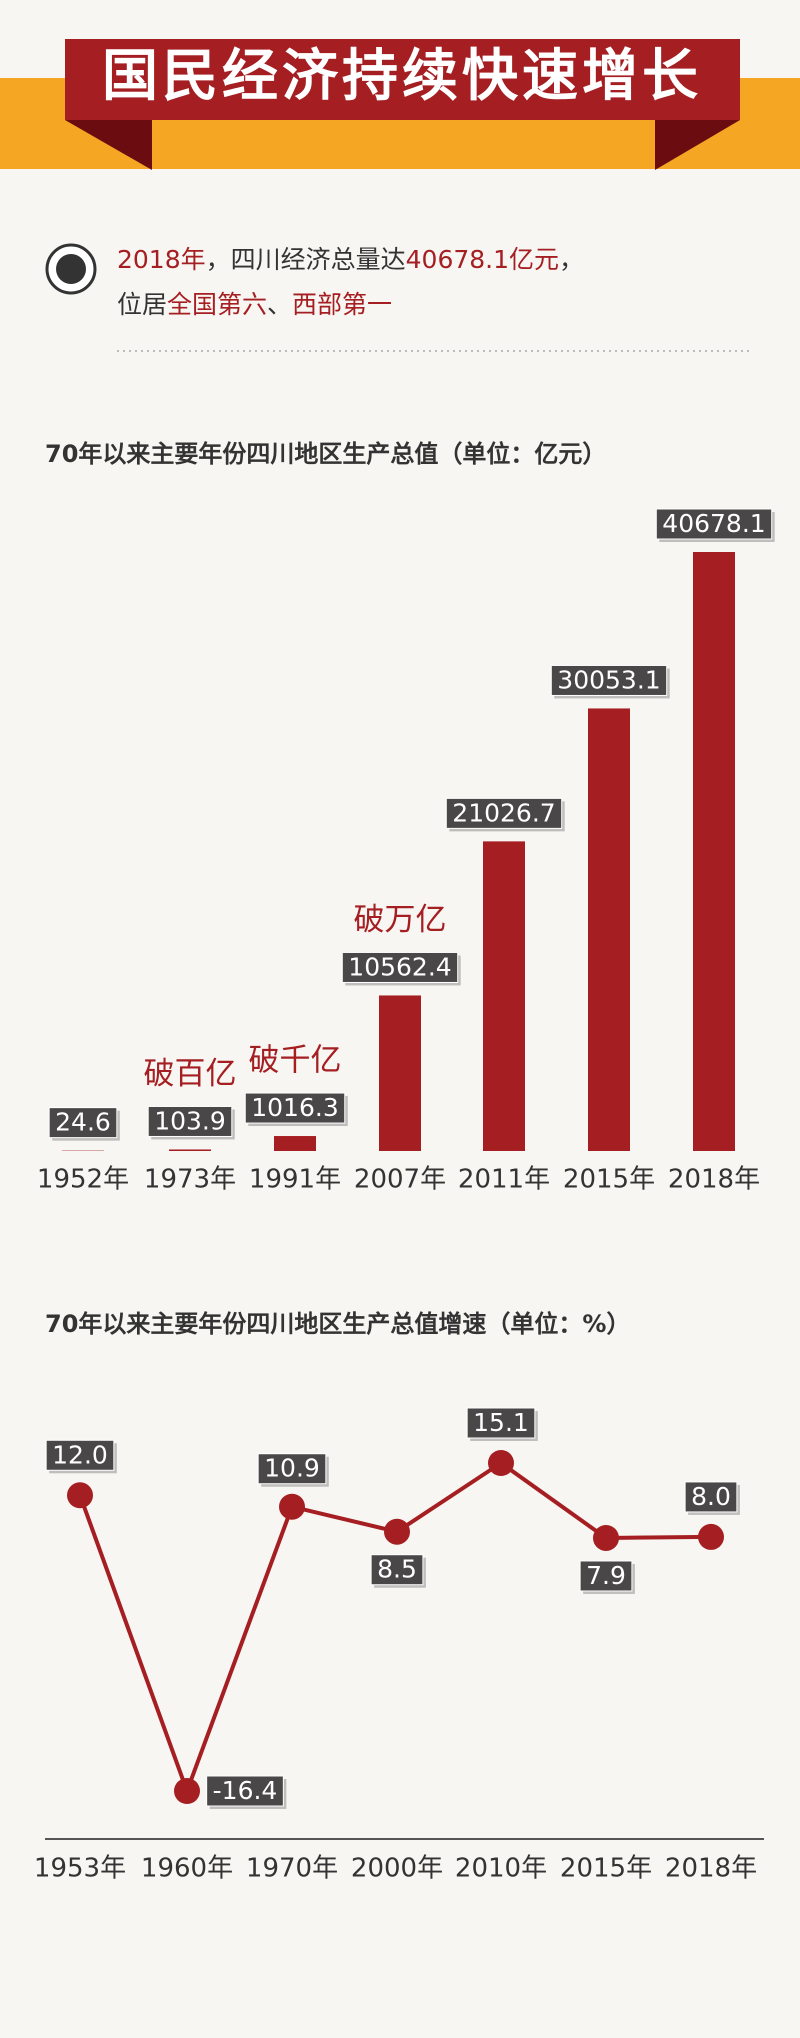 The height and width of the screenshot is (2038, 800). Describe the element at coordinates (279, 304) in the screenshot. I see `intro-text: 、` at that location.